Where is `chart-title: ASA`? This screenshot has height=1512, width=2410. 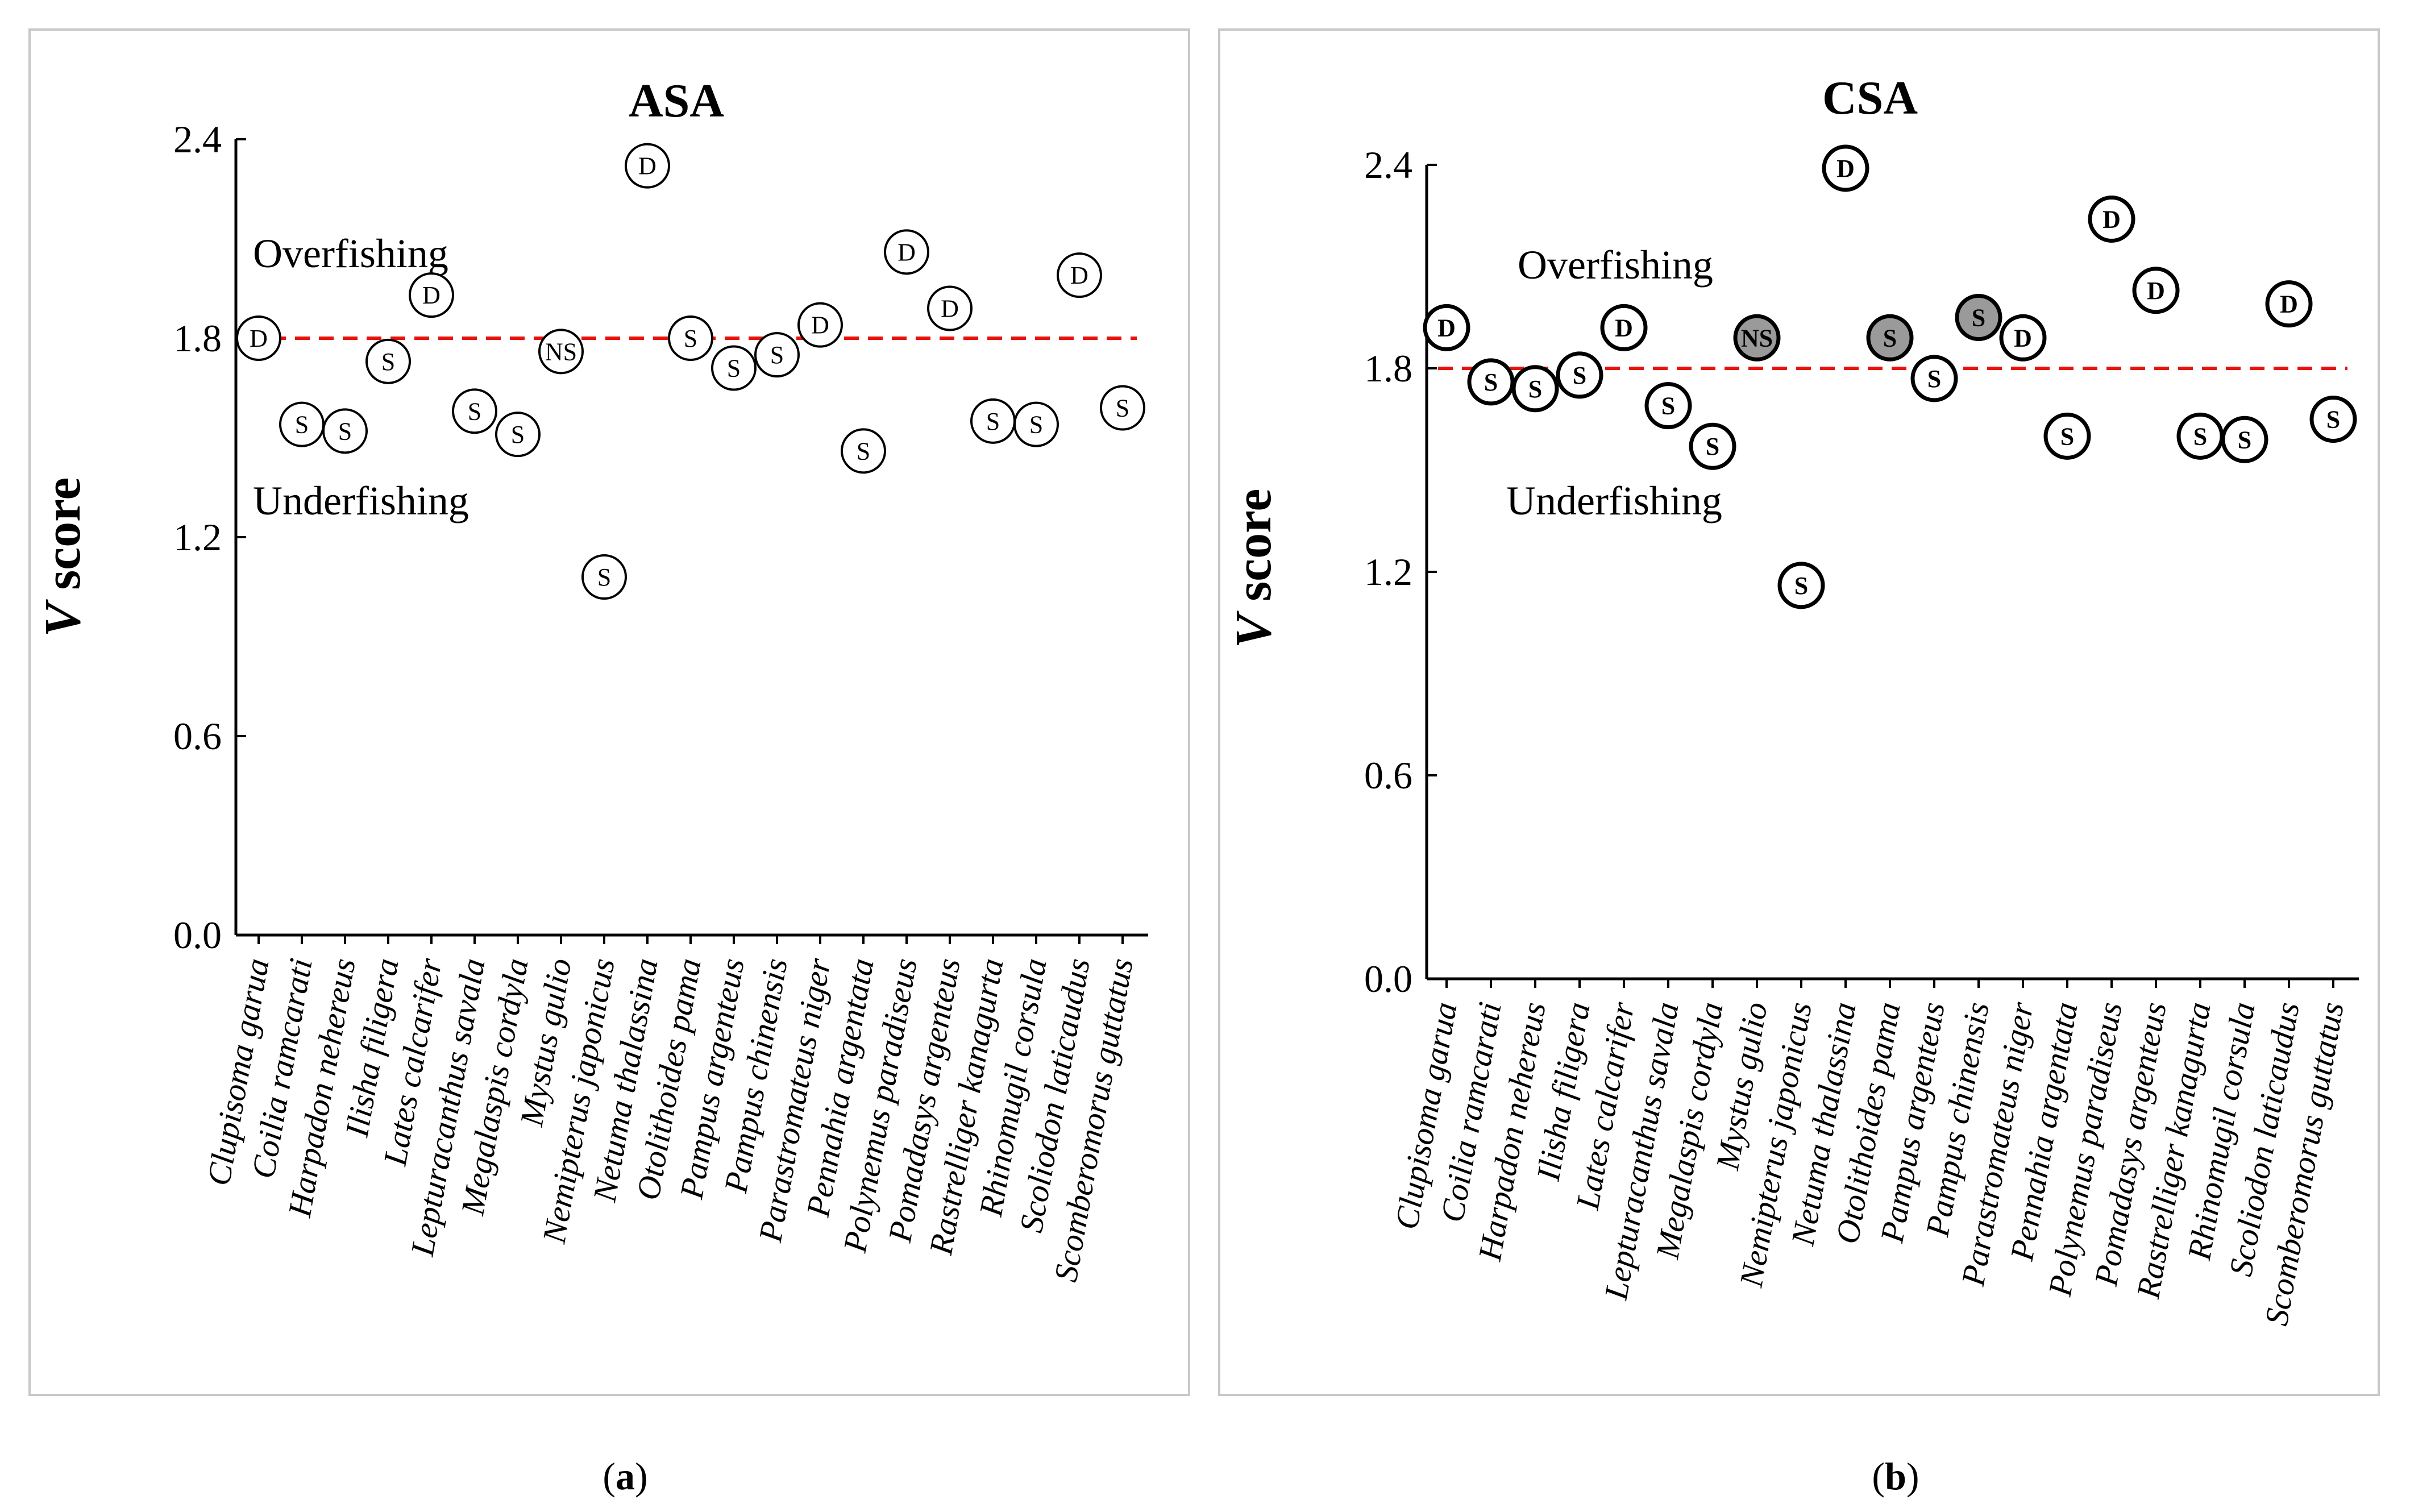 chart-title: ASA is located at coordinates (676, 101).